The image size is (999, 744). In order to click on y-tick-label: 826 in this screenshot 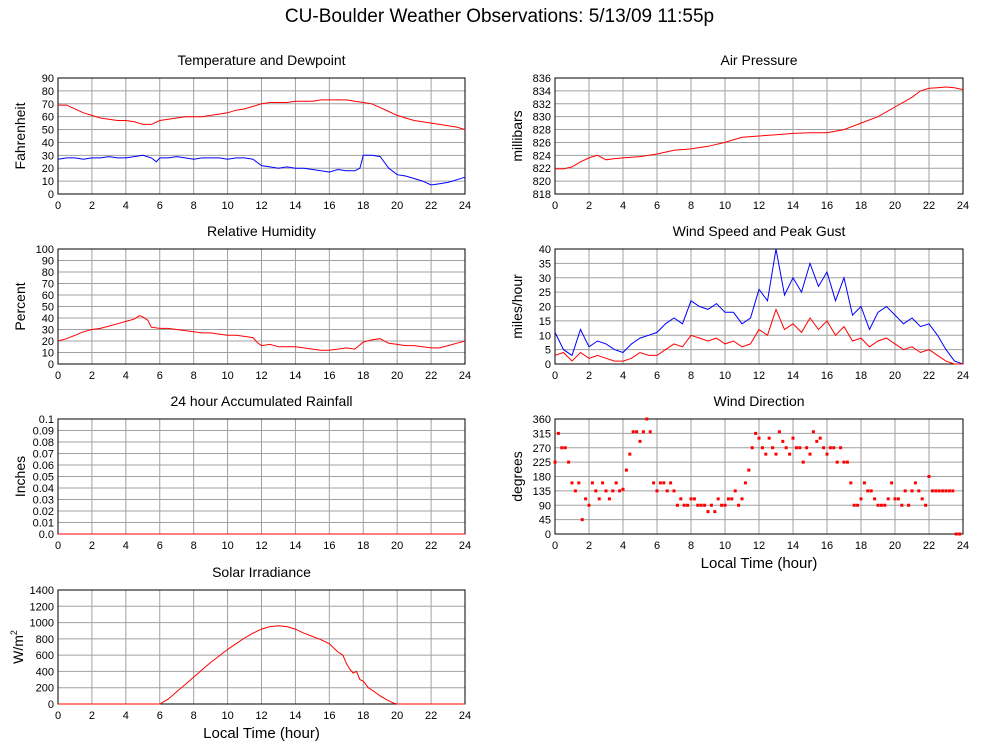, I will do `click(542, 143)`.